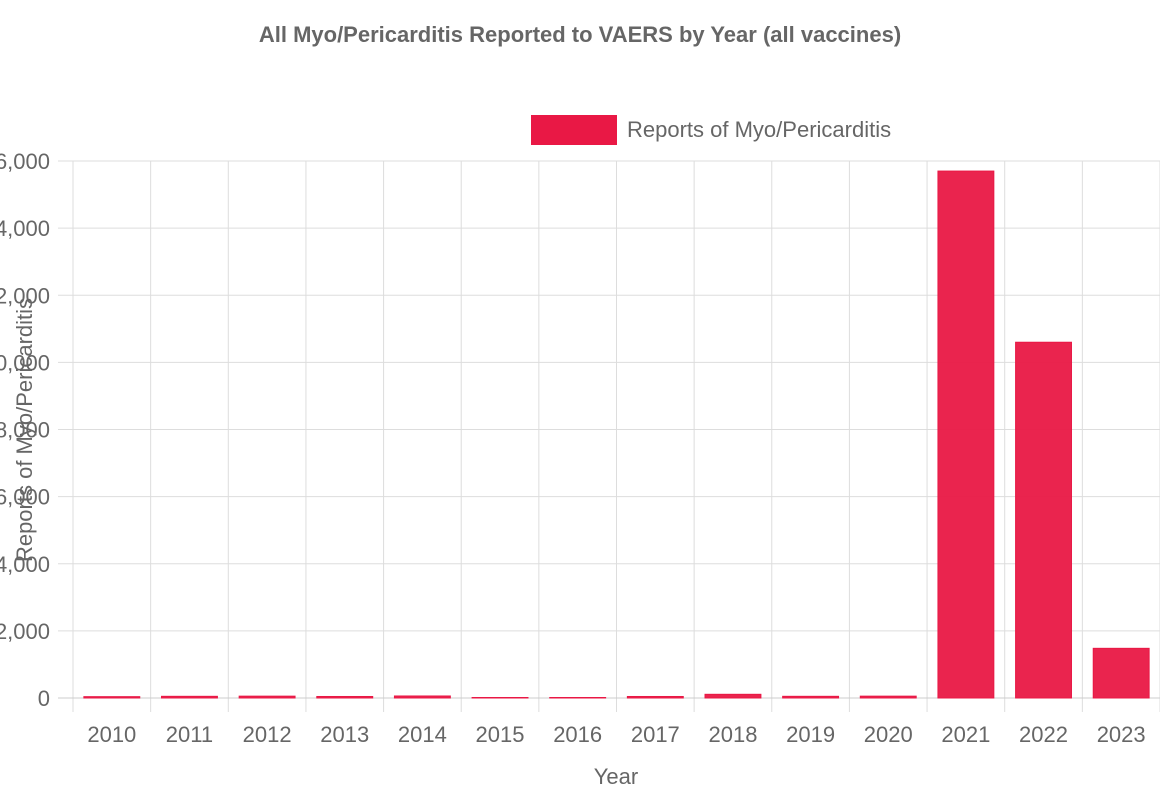 This screenshot has height=800, width=1160. I want to click on y-tick-label: 14,000, so click(25, 228).